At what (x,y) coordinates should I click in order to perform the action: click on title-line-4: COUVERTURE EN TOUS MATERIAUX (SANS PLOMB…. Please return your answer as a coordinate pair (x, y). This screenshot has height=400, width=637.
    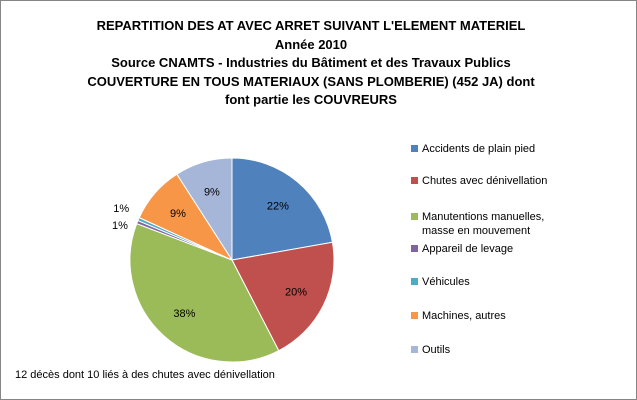
    Looking at the image, I should click on (311, 81).